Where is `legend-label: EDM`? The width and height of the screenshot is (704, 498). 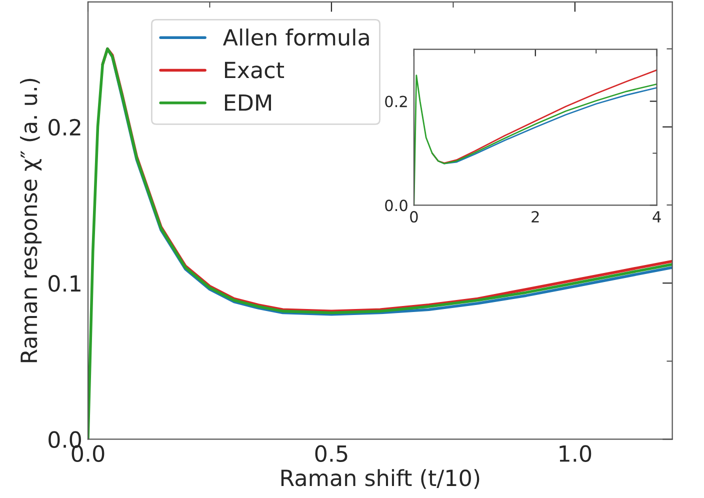 legend-label: EDM is located at coordinates (247, 102).